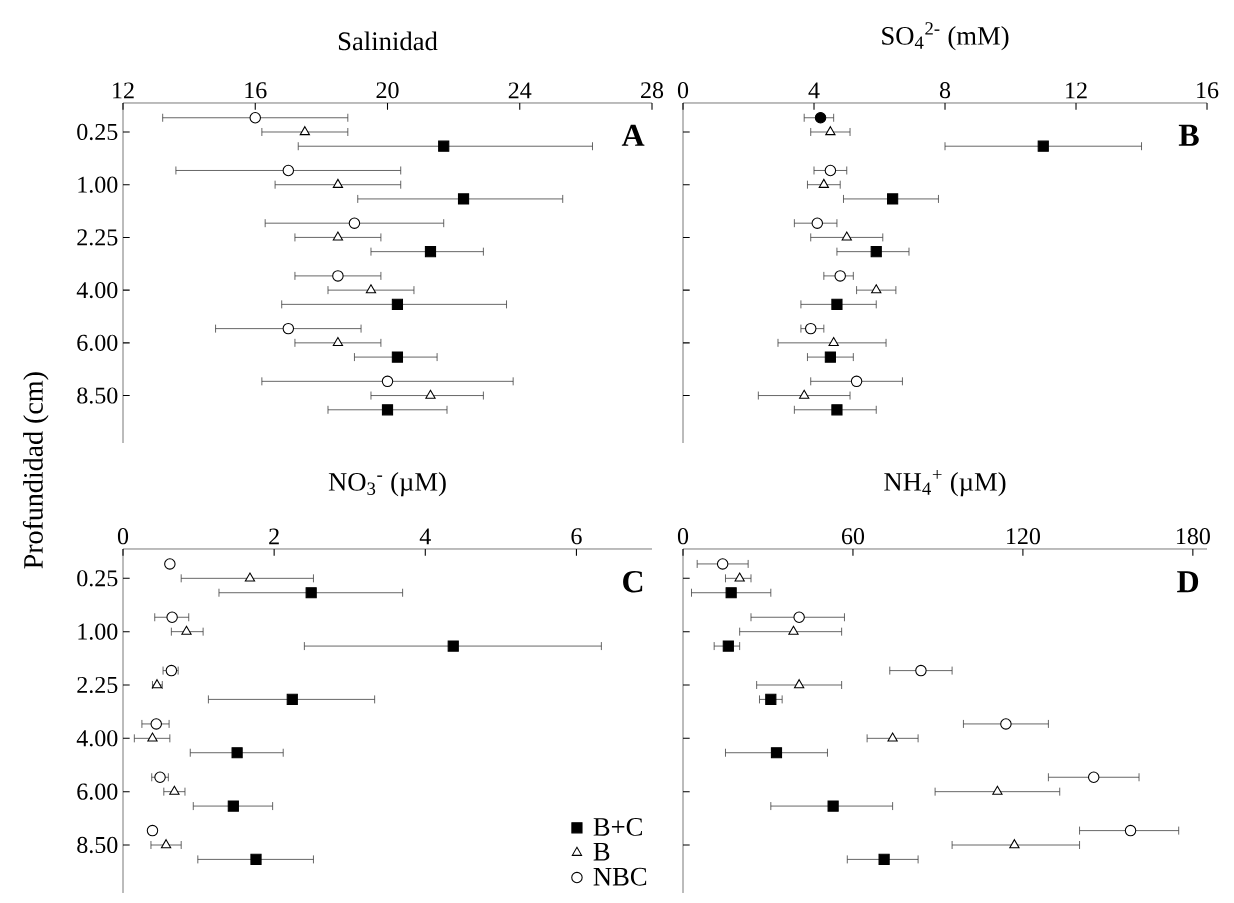 The height and width of the screenshot is (903, 1234). What do you see at coordinates (945, 90) in the screenshot?
I see `x-tick-label: 8` at bounding box center [945, 90].